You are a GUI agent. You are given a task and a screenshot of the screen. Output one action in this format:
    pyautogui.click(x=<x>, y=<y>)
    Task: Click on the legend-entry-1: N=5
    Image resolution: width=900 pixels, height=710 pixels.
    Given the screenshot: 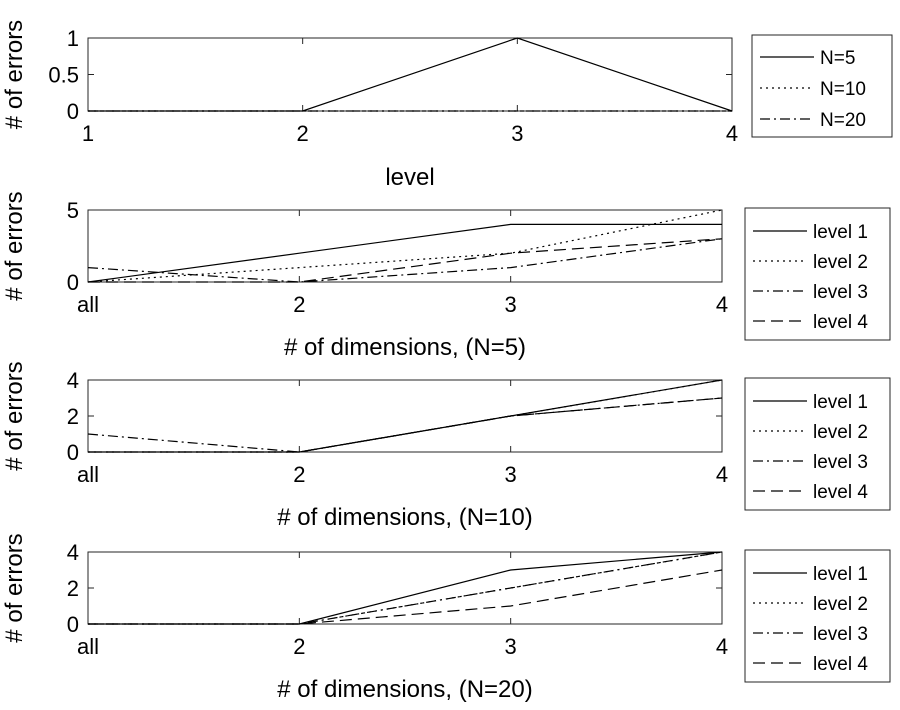 What is the action you would take?
    pyautogui.click(x=837, y=58)
    